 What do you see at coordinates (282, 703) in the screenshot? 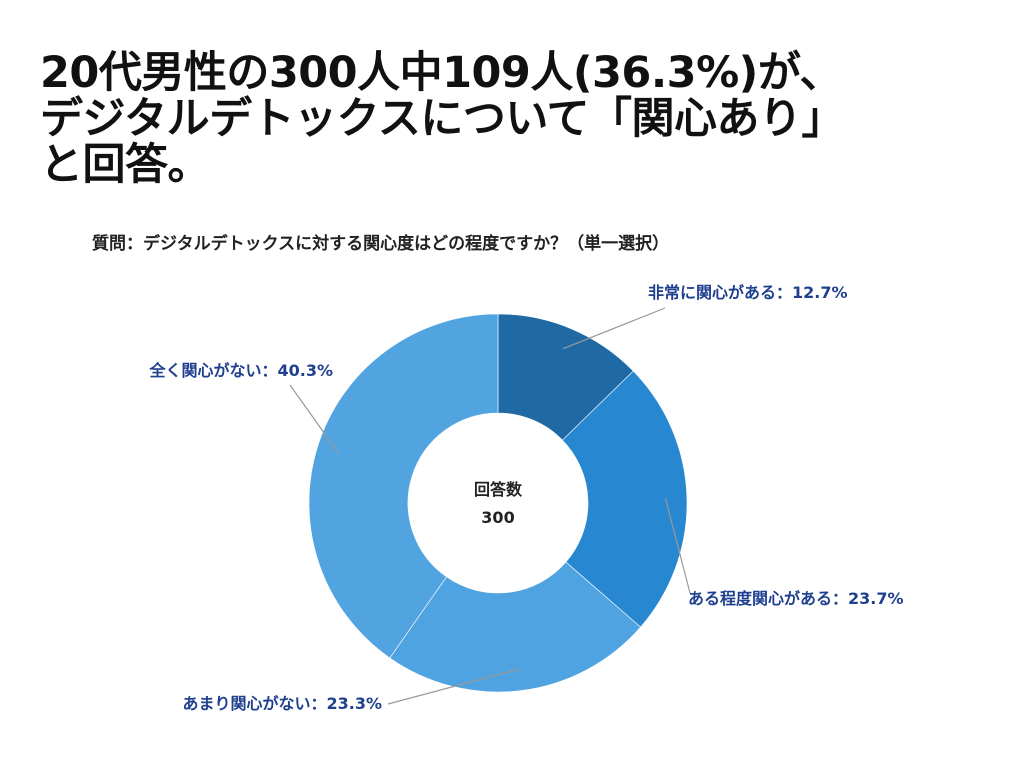
I see `slice-label: あまり関心がない：23.3%` at bounding box center [282, 703].